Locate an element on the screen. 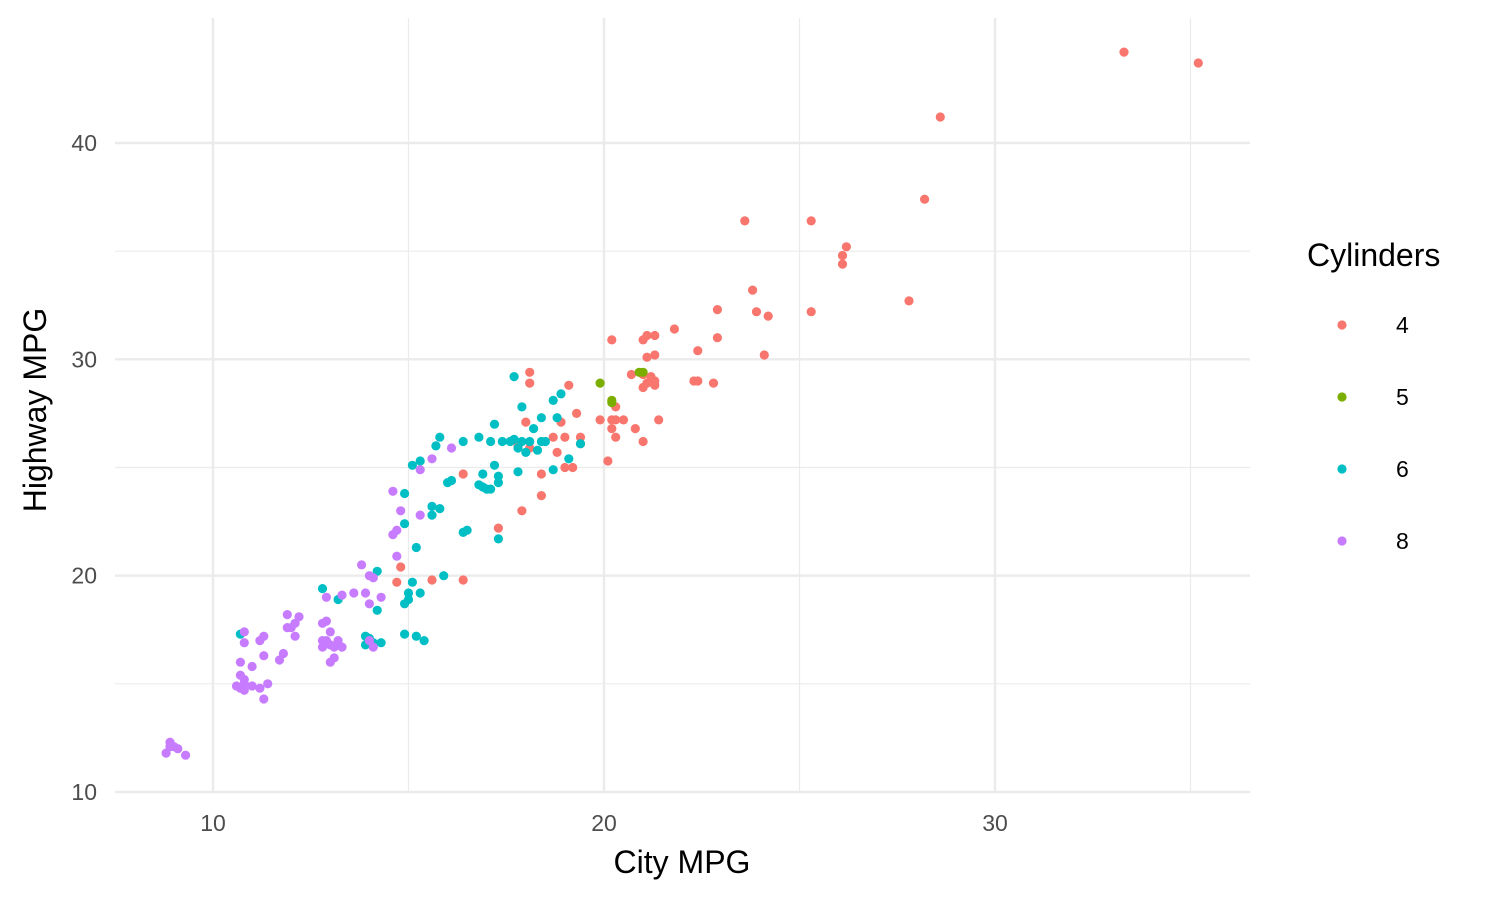 The height and width of the screenshot is (900, 1500). legend-label-4: 4 is located at coordinates (1402, 325).